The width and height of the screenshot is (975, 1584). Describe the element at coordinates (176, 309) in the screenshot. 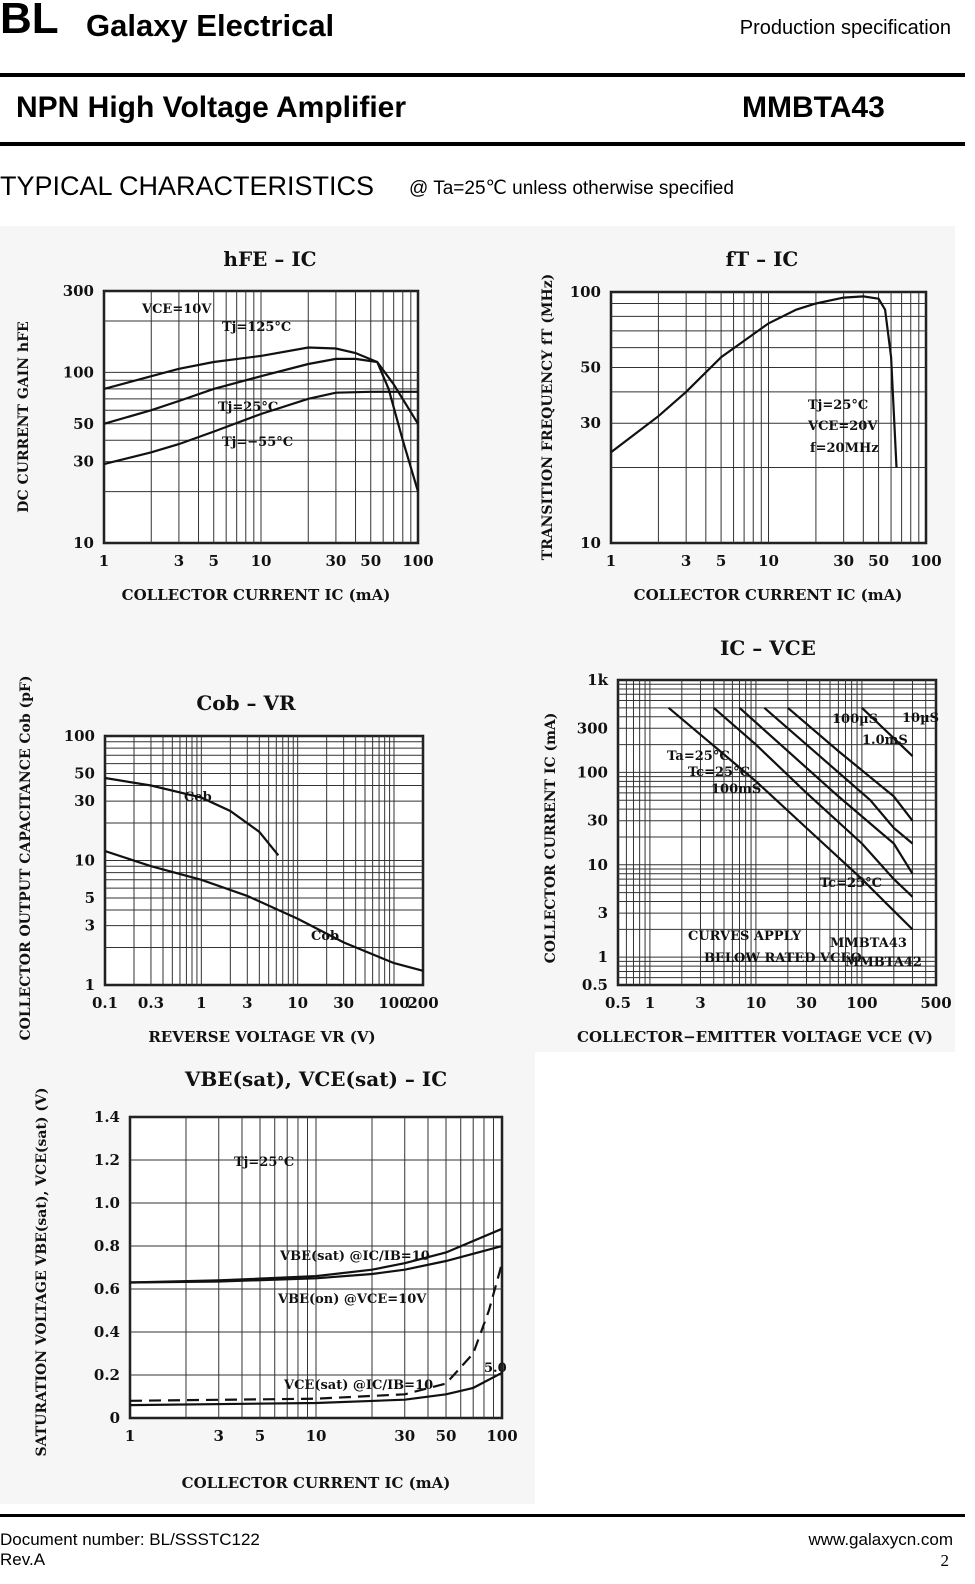

I see `annotation: VCE=10V` at that location.